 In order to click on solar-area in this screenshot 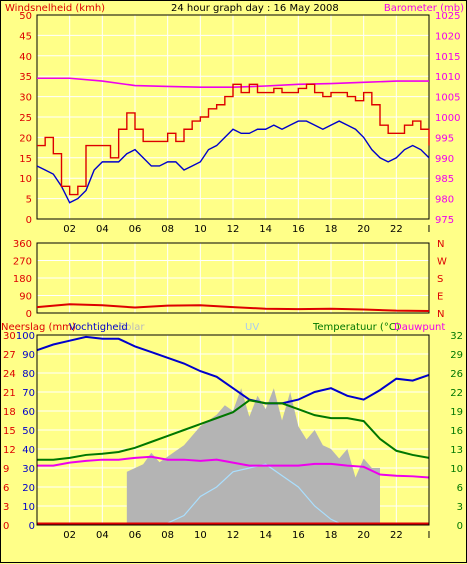, I will do `click(253, 456)`.